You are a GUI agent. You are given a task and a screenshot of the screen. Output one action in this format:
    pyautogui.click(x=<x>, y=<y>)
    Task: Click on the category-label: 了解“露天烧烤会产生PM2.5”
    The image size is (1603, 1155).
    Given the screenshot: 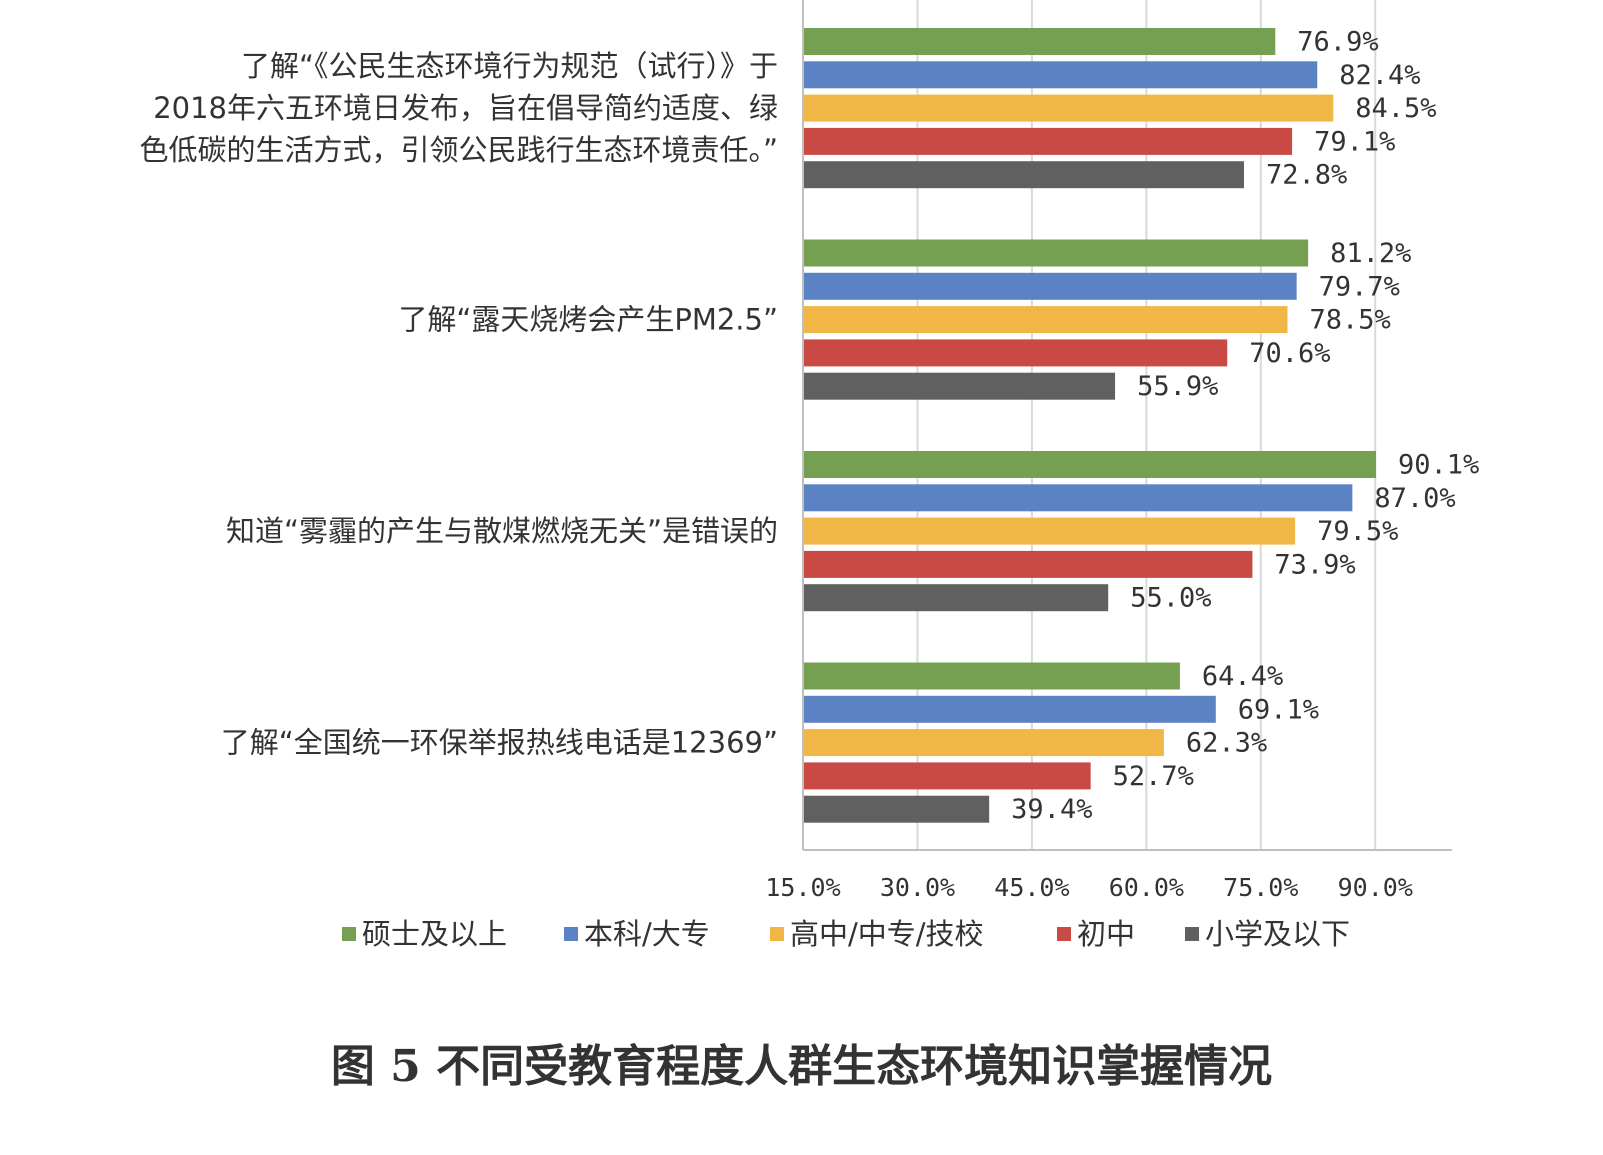 What is the action you would take?
    pyautogui.click(x=588, y=320)
    